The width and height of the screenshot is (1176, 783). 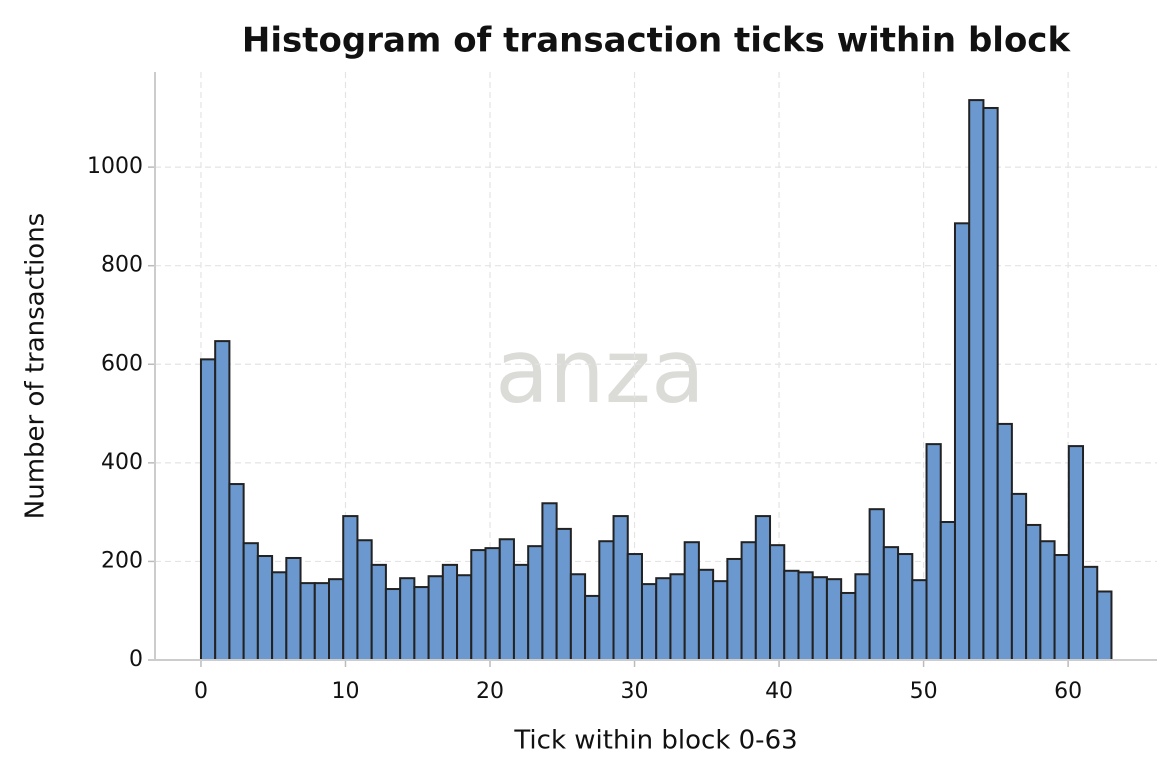 I want to click on x-tick-label: 60, so click(x=1068, y=691).